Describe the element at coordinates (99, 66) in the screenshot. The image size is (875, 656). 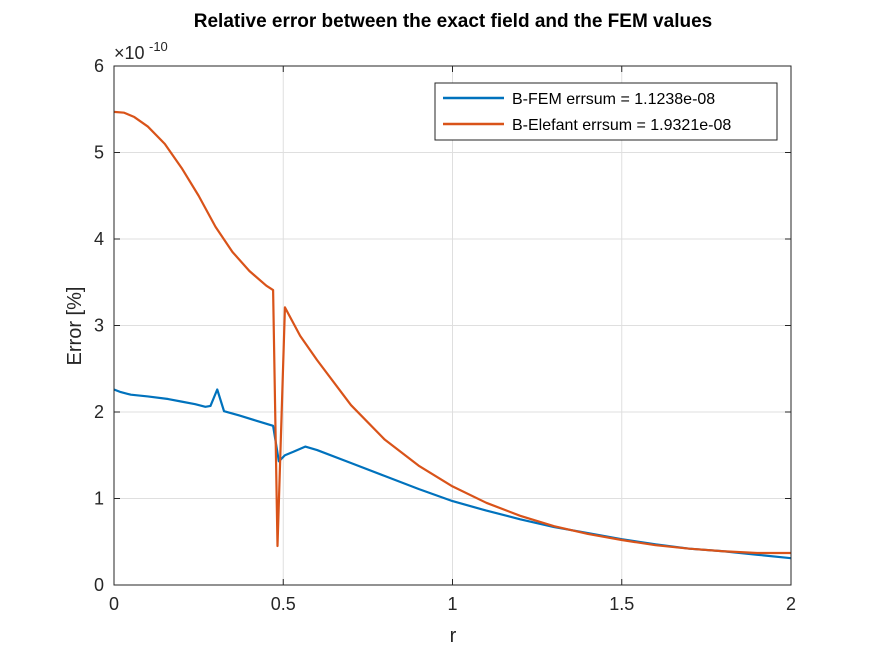
I see `y-tick-label: 6` at that location.